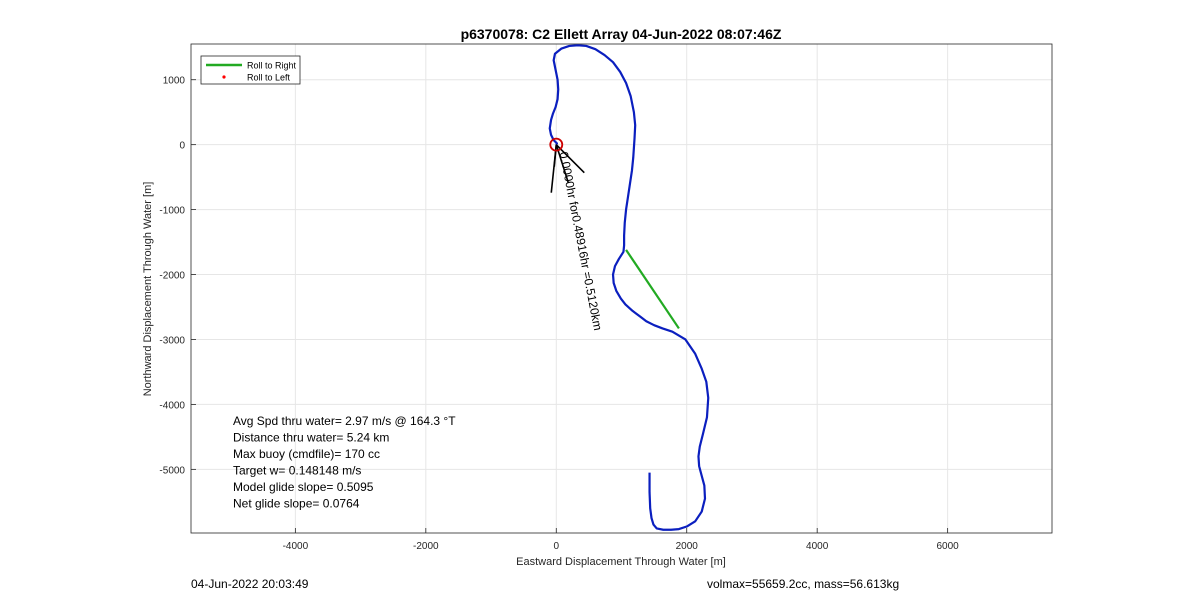 The image size is (1200, 601). Describe the element at coordinates (250, 584) in the screenshot. I see `footer-timestamp: 04-Jun-2022 20:03:49` at that location.